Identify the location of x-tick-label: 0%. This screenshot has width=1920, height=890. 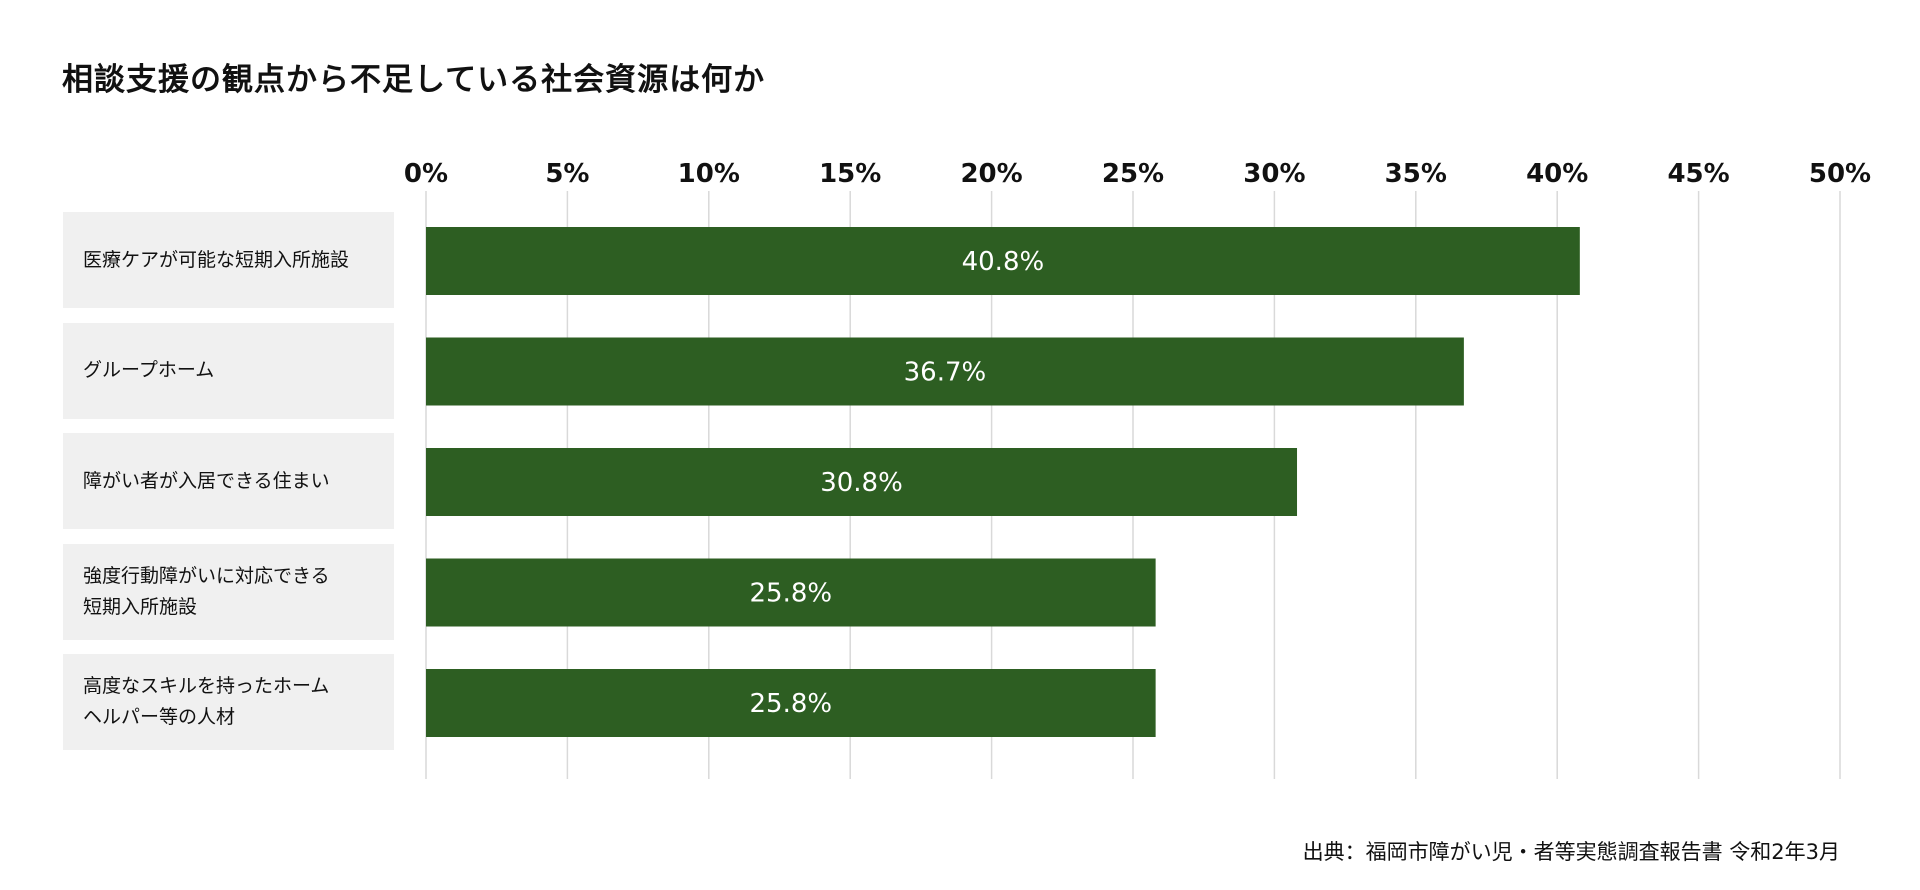
(426, 174).